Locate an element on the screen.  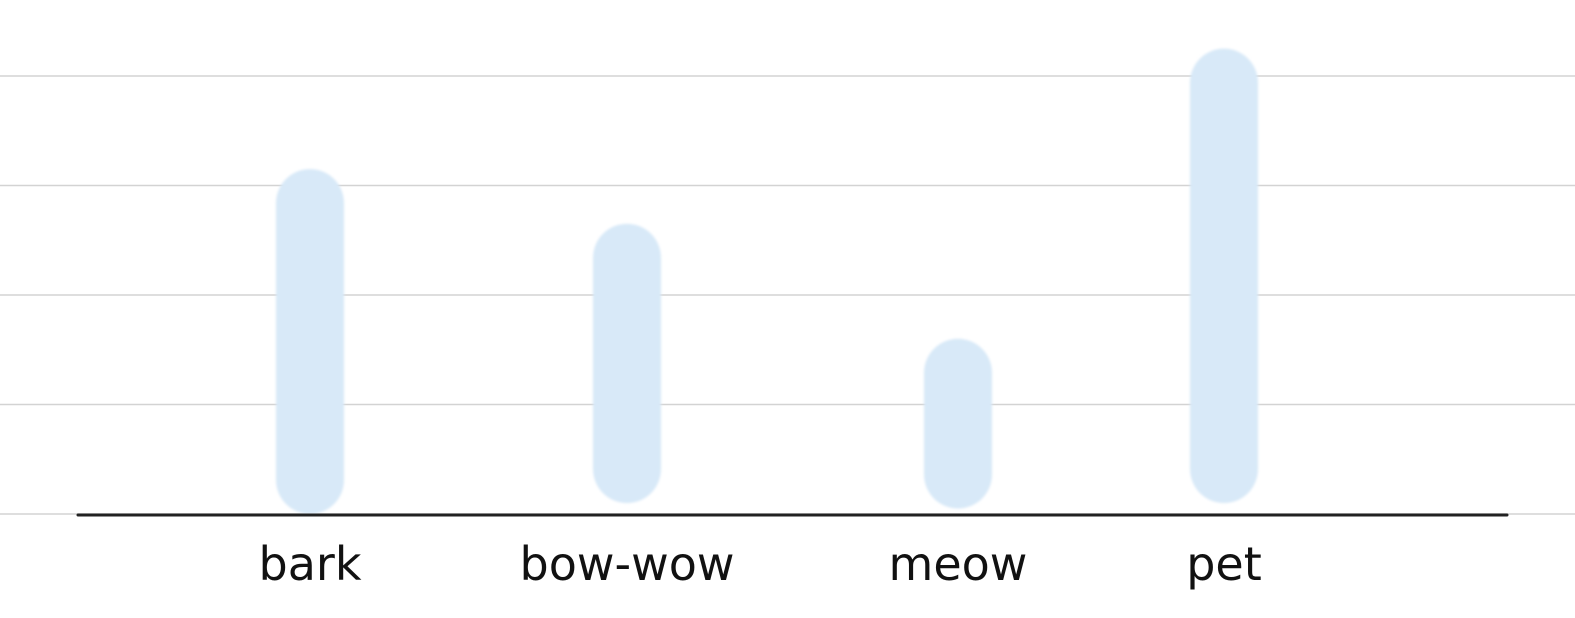
x-tick-label-pet: pet is located at coordinates (1224, 564).